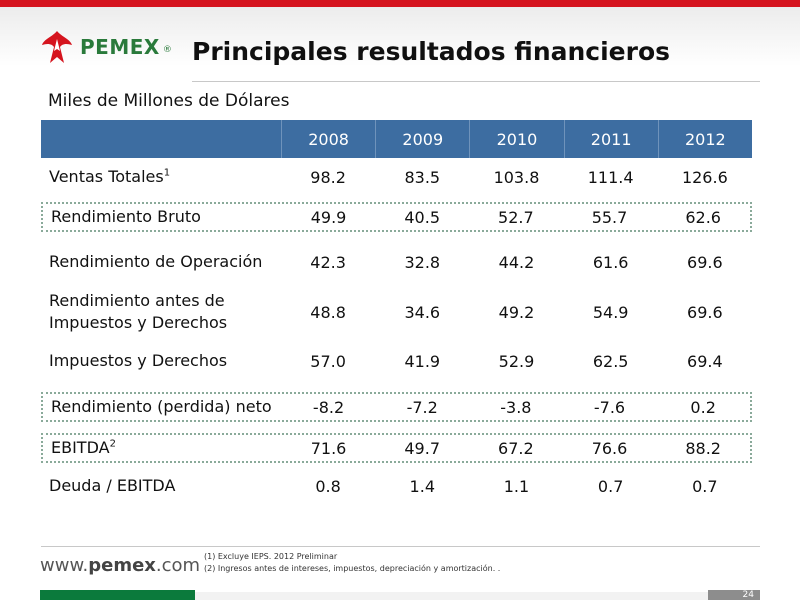 The width and height of the screenshot is (800, 600). What do you see at coordinates (610, 312) in the screenshot?
I see `table-cell: 54.9` at bounding box center [610, 312].